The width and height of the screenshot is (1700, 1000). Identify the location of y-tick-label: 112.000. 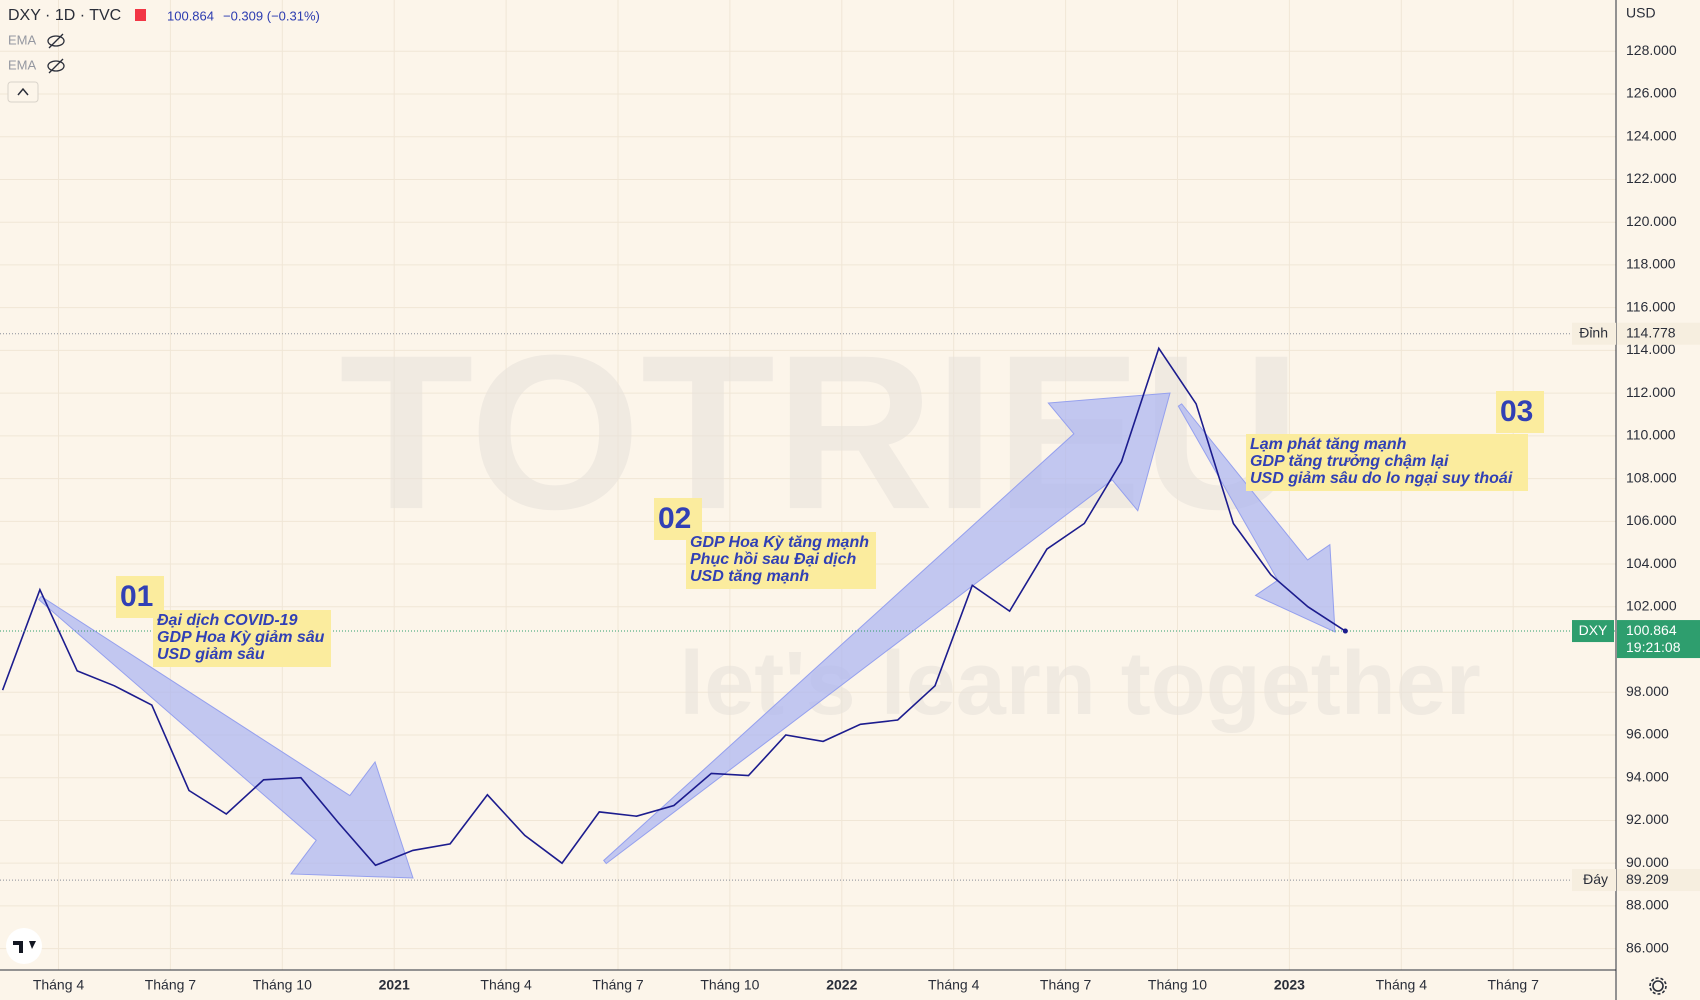
(1651, 392).